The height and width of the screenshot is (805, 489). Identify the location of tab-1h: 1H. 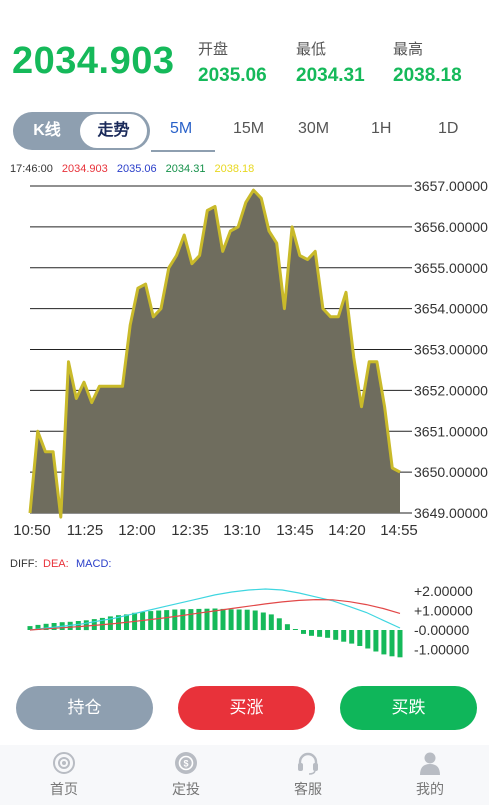
(381, 128).